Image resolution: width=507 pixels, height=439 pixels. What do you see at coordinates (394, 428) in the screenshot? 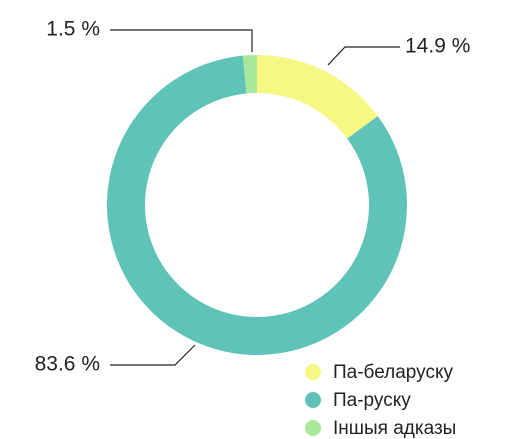
I see `legend-label: Іншыя адказы` at bounding box center [394, 428].